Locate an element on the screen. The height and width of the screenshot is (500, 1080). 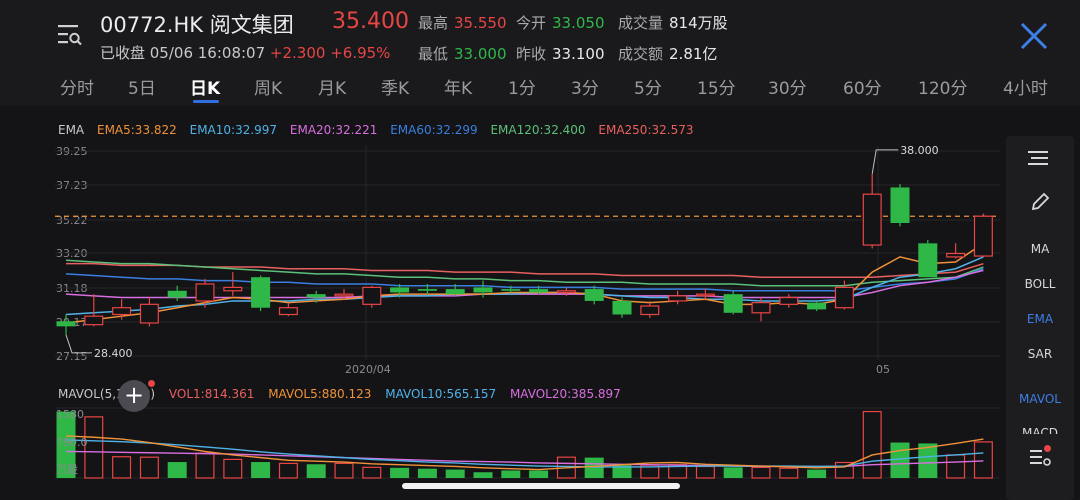
indicator-sidebar: MA BOLL EMA SAR MAVOL MACD is located at coordinates (1040, 318).